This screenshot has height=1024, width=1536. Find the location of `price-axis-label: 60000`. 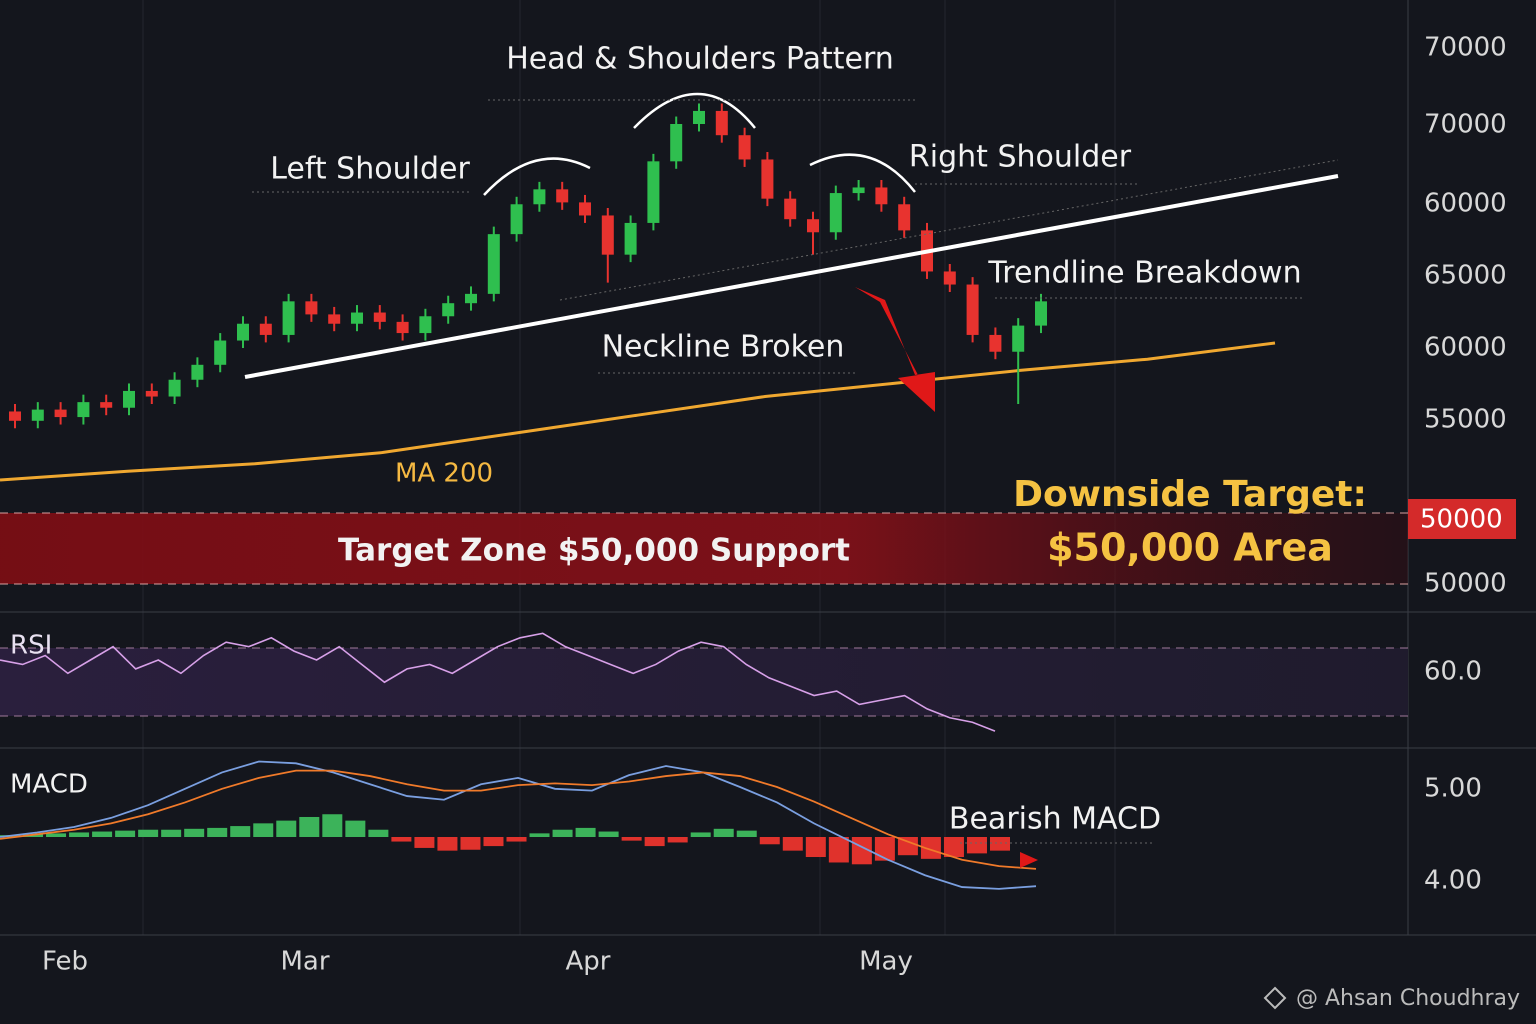

price-axis-label: 60000 is located at coordinates (1465, 348).